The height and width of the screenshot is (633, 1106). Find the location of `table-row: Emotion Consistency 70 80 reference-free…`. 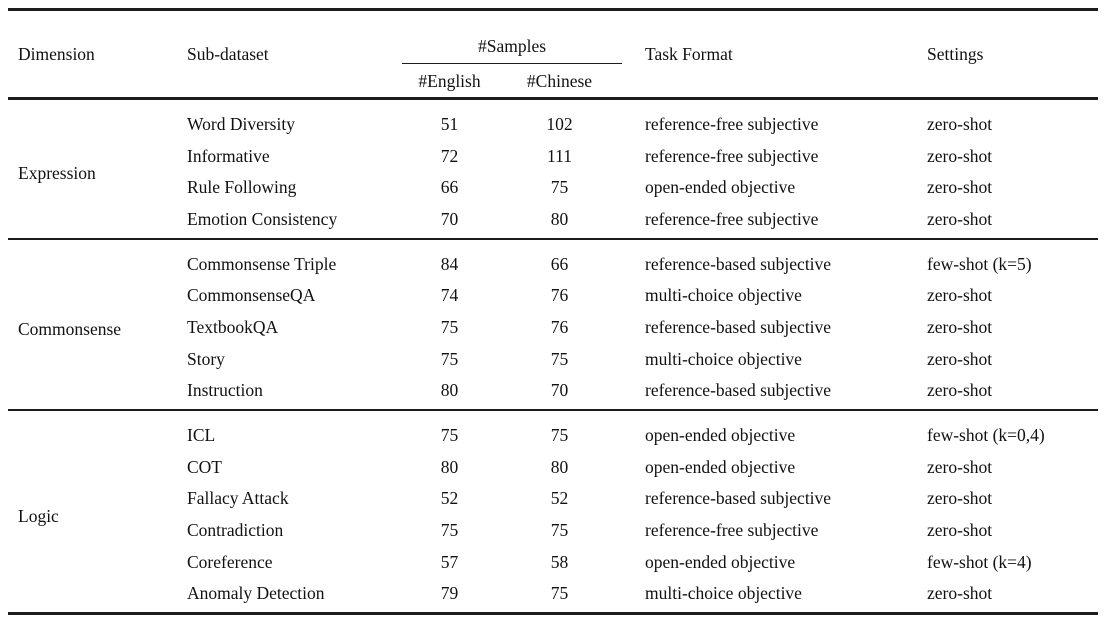

table-row: Emotion Consistency 70 80 reference-free… is located at coordinates (553, 221).